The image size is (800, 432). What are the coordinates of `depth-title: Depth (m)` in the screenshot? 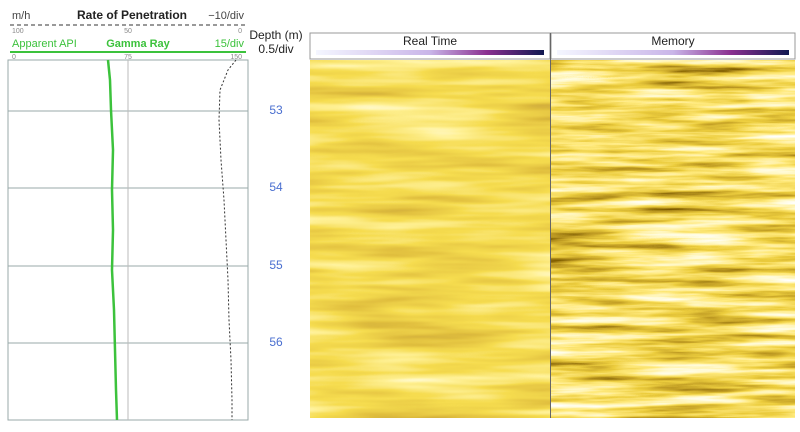 It's located at (275, 35).